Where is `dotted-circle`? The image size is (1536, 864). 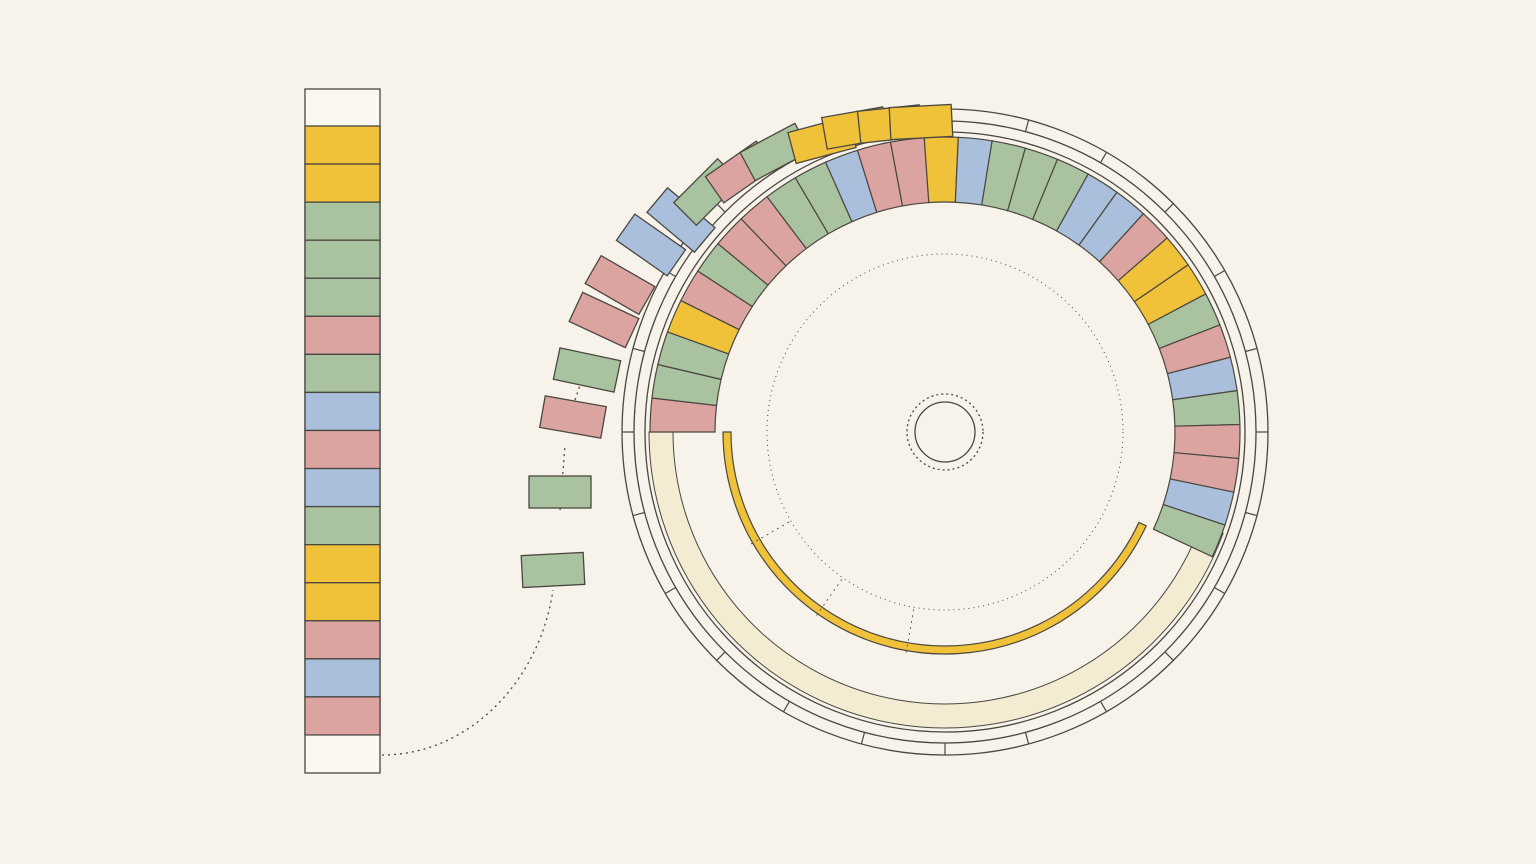
dotted-circle is located at coordinates (945, 432).